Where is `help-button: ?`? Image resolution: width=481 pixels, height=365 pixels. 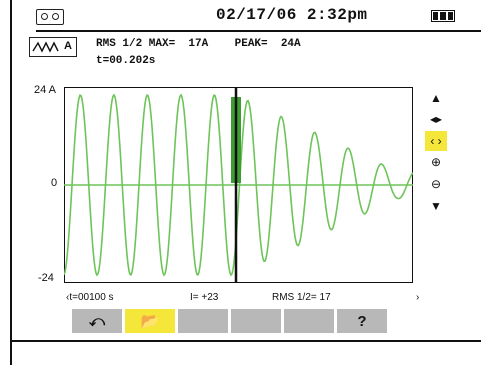 help-button: ? is located at coordinates (362, 321).